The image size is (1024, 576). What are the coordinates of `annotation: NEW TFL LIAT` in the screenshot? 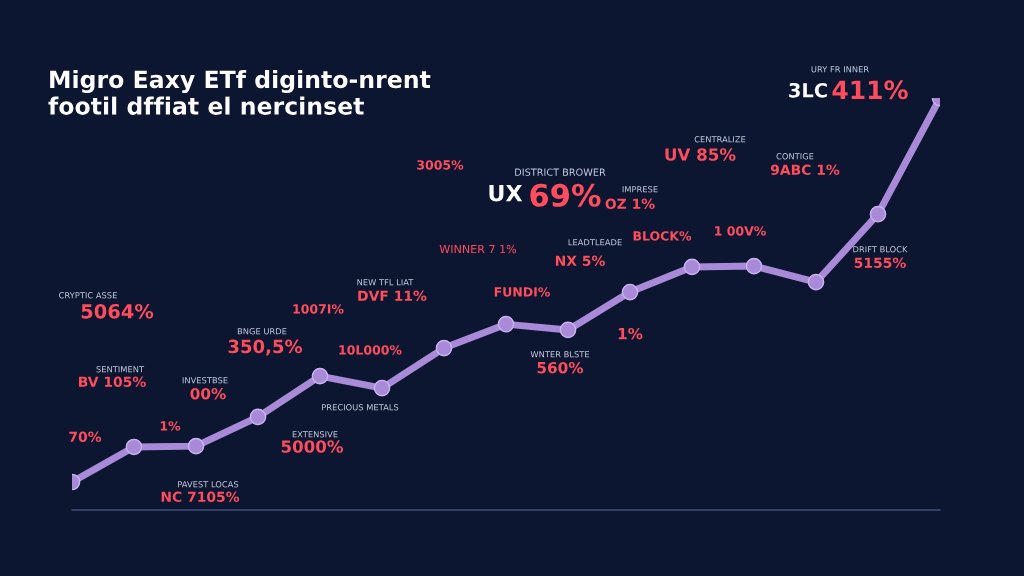 It's located at (385, 282).